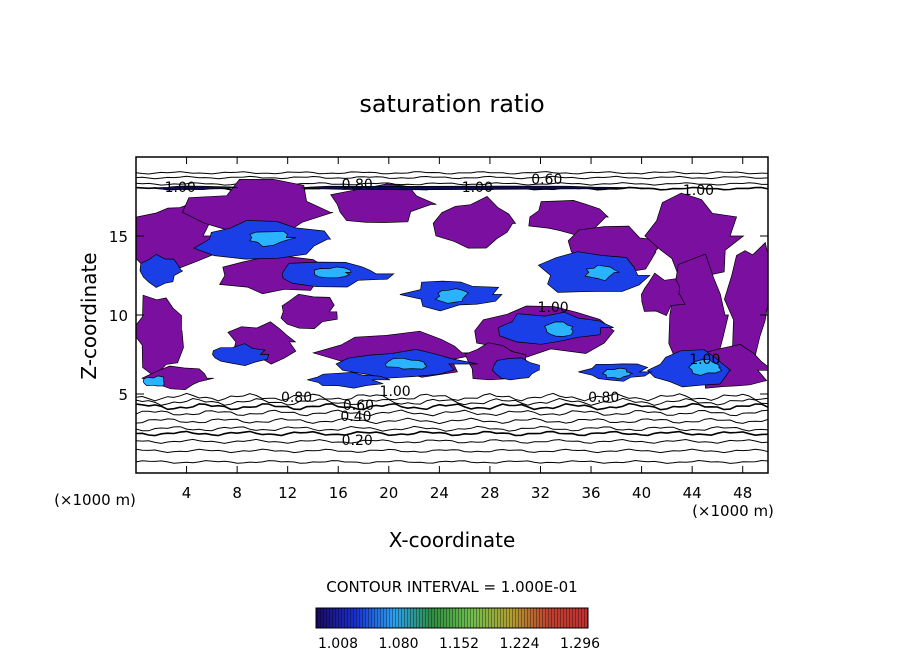 The width and height of the screenshot is (904, 654). I want to click on colorbar: 1.008 1.080 1.152 1.224 1.296, so click(457, 629).